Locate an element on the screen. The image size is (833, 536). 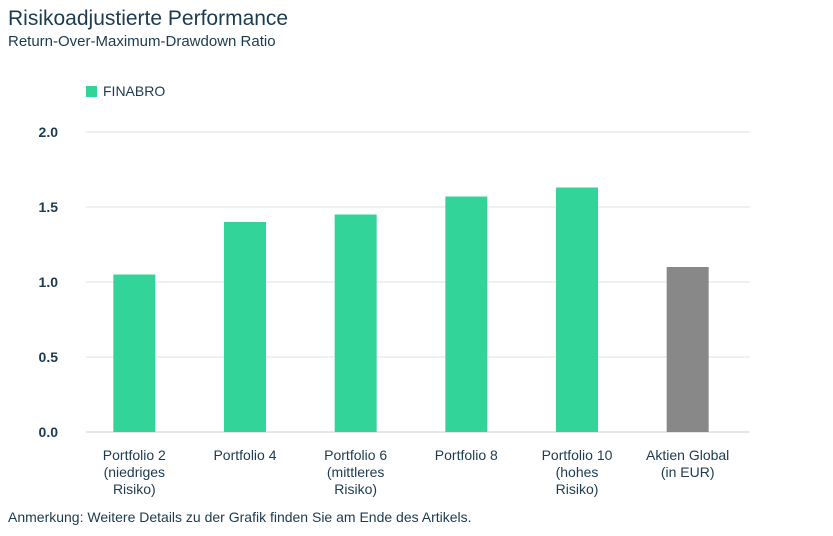
y-tick-label: 2.0 is located at coordinates (49, 132).